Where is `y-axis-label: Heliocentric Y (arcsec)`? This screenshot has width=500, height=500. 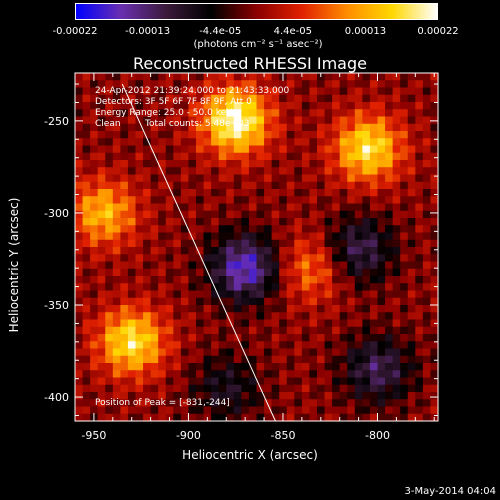
y-axis-label: Heliocentric Y (arcsec) is located at coordinates (14, 265).